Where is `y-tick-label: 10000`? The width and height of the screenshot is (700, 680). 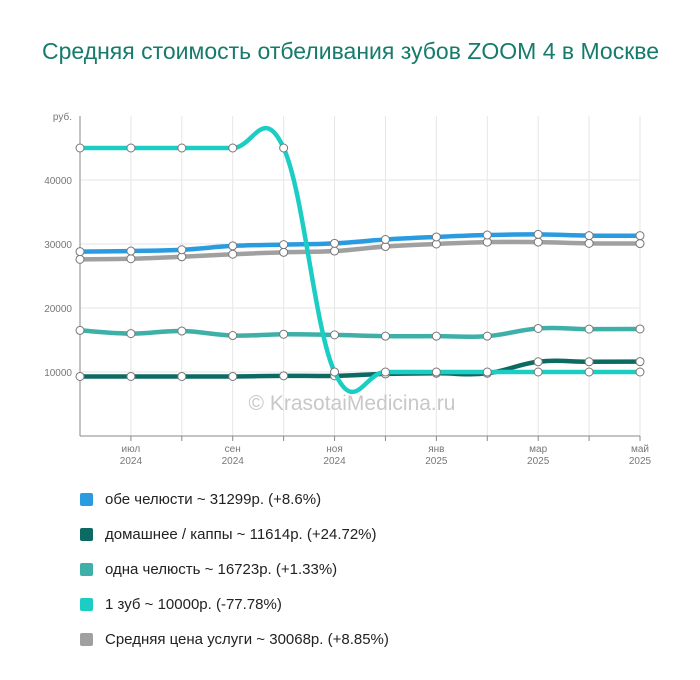
y-tick-label: 10000 is located at coordinates (58, 373).